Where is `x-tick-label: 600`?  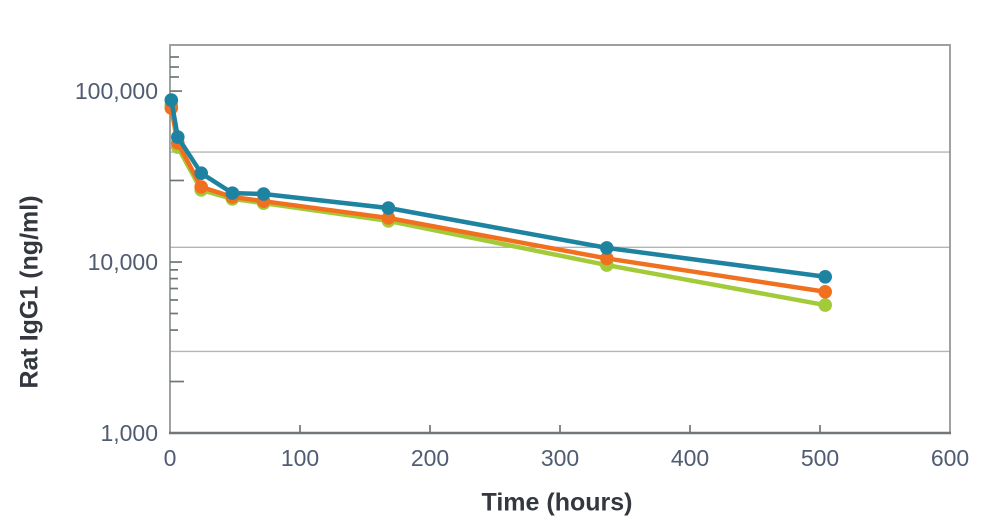 x-tick-label: 600 is located at coordinates (950, 458).